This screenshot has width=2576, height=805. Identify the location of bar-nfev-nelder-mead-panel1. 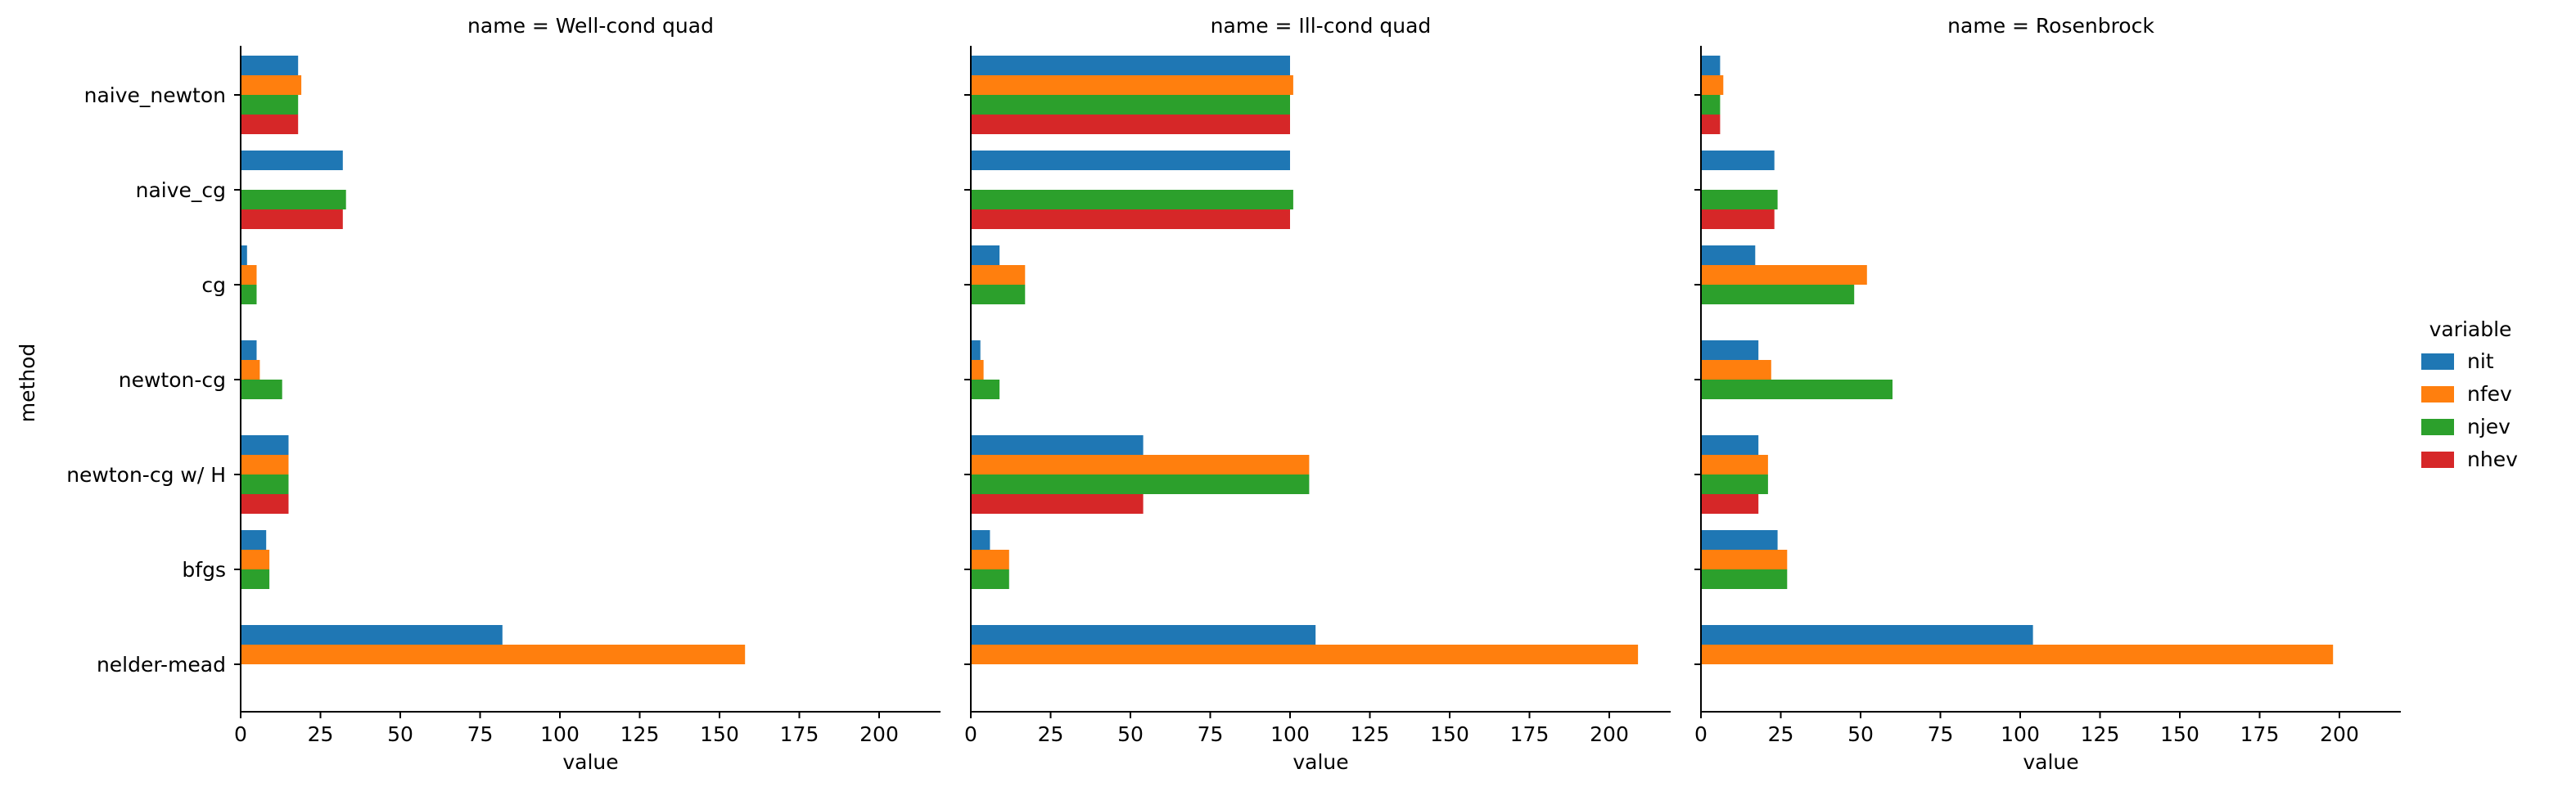
(493, 654).